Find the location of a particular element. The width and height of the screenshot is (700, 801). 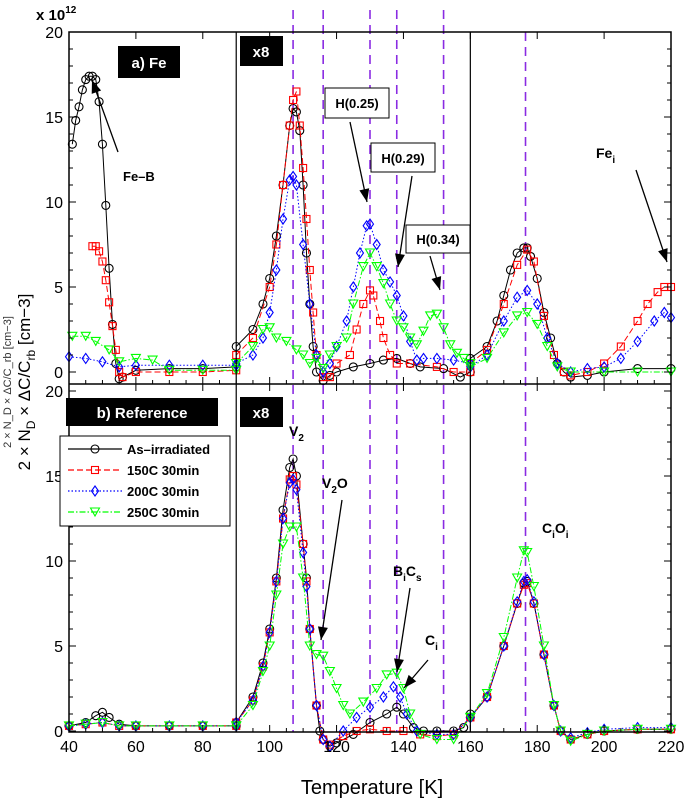

panel-a-label-box is located at coordinates (149, 62).